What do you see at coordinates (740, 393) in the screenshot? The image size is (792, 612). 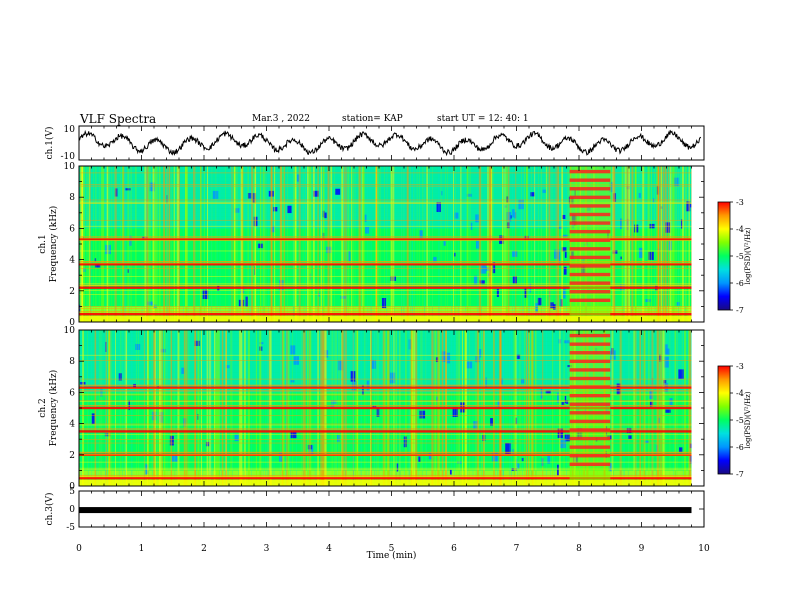 I see `ch2-spectrogram-colorbar-tick-label: -4` at bounding box center [740, 393].